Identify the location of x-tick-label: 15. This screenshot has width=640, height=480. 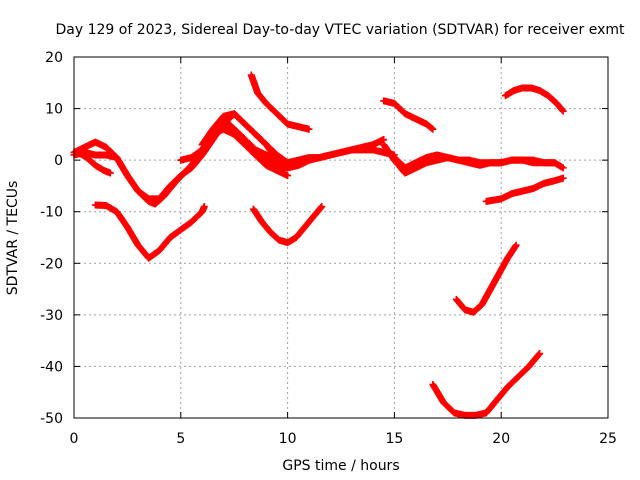
(394, 439).